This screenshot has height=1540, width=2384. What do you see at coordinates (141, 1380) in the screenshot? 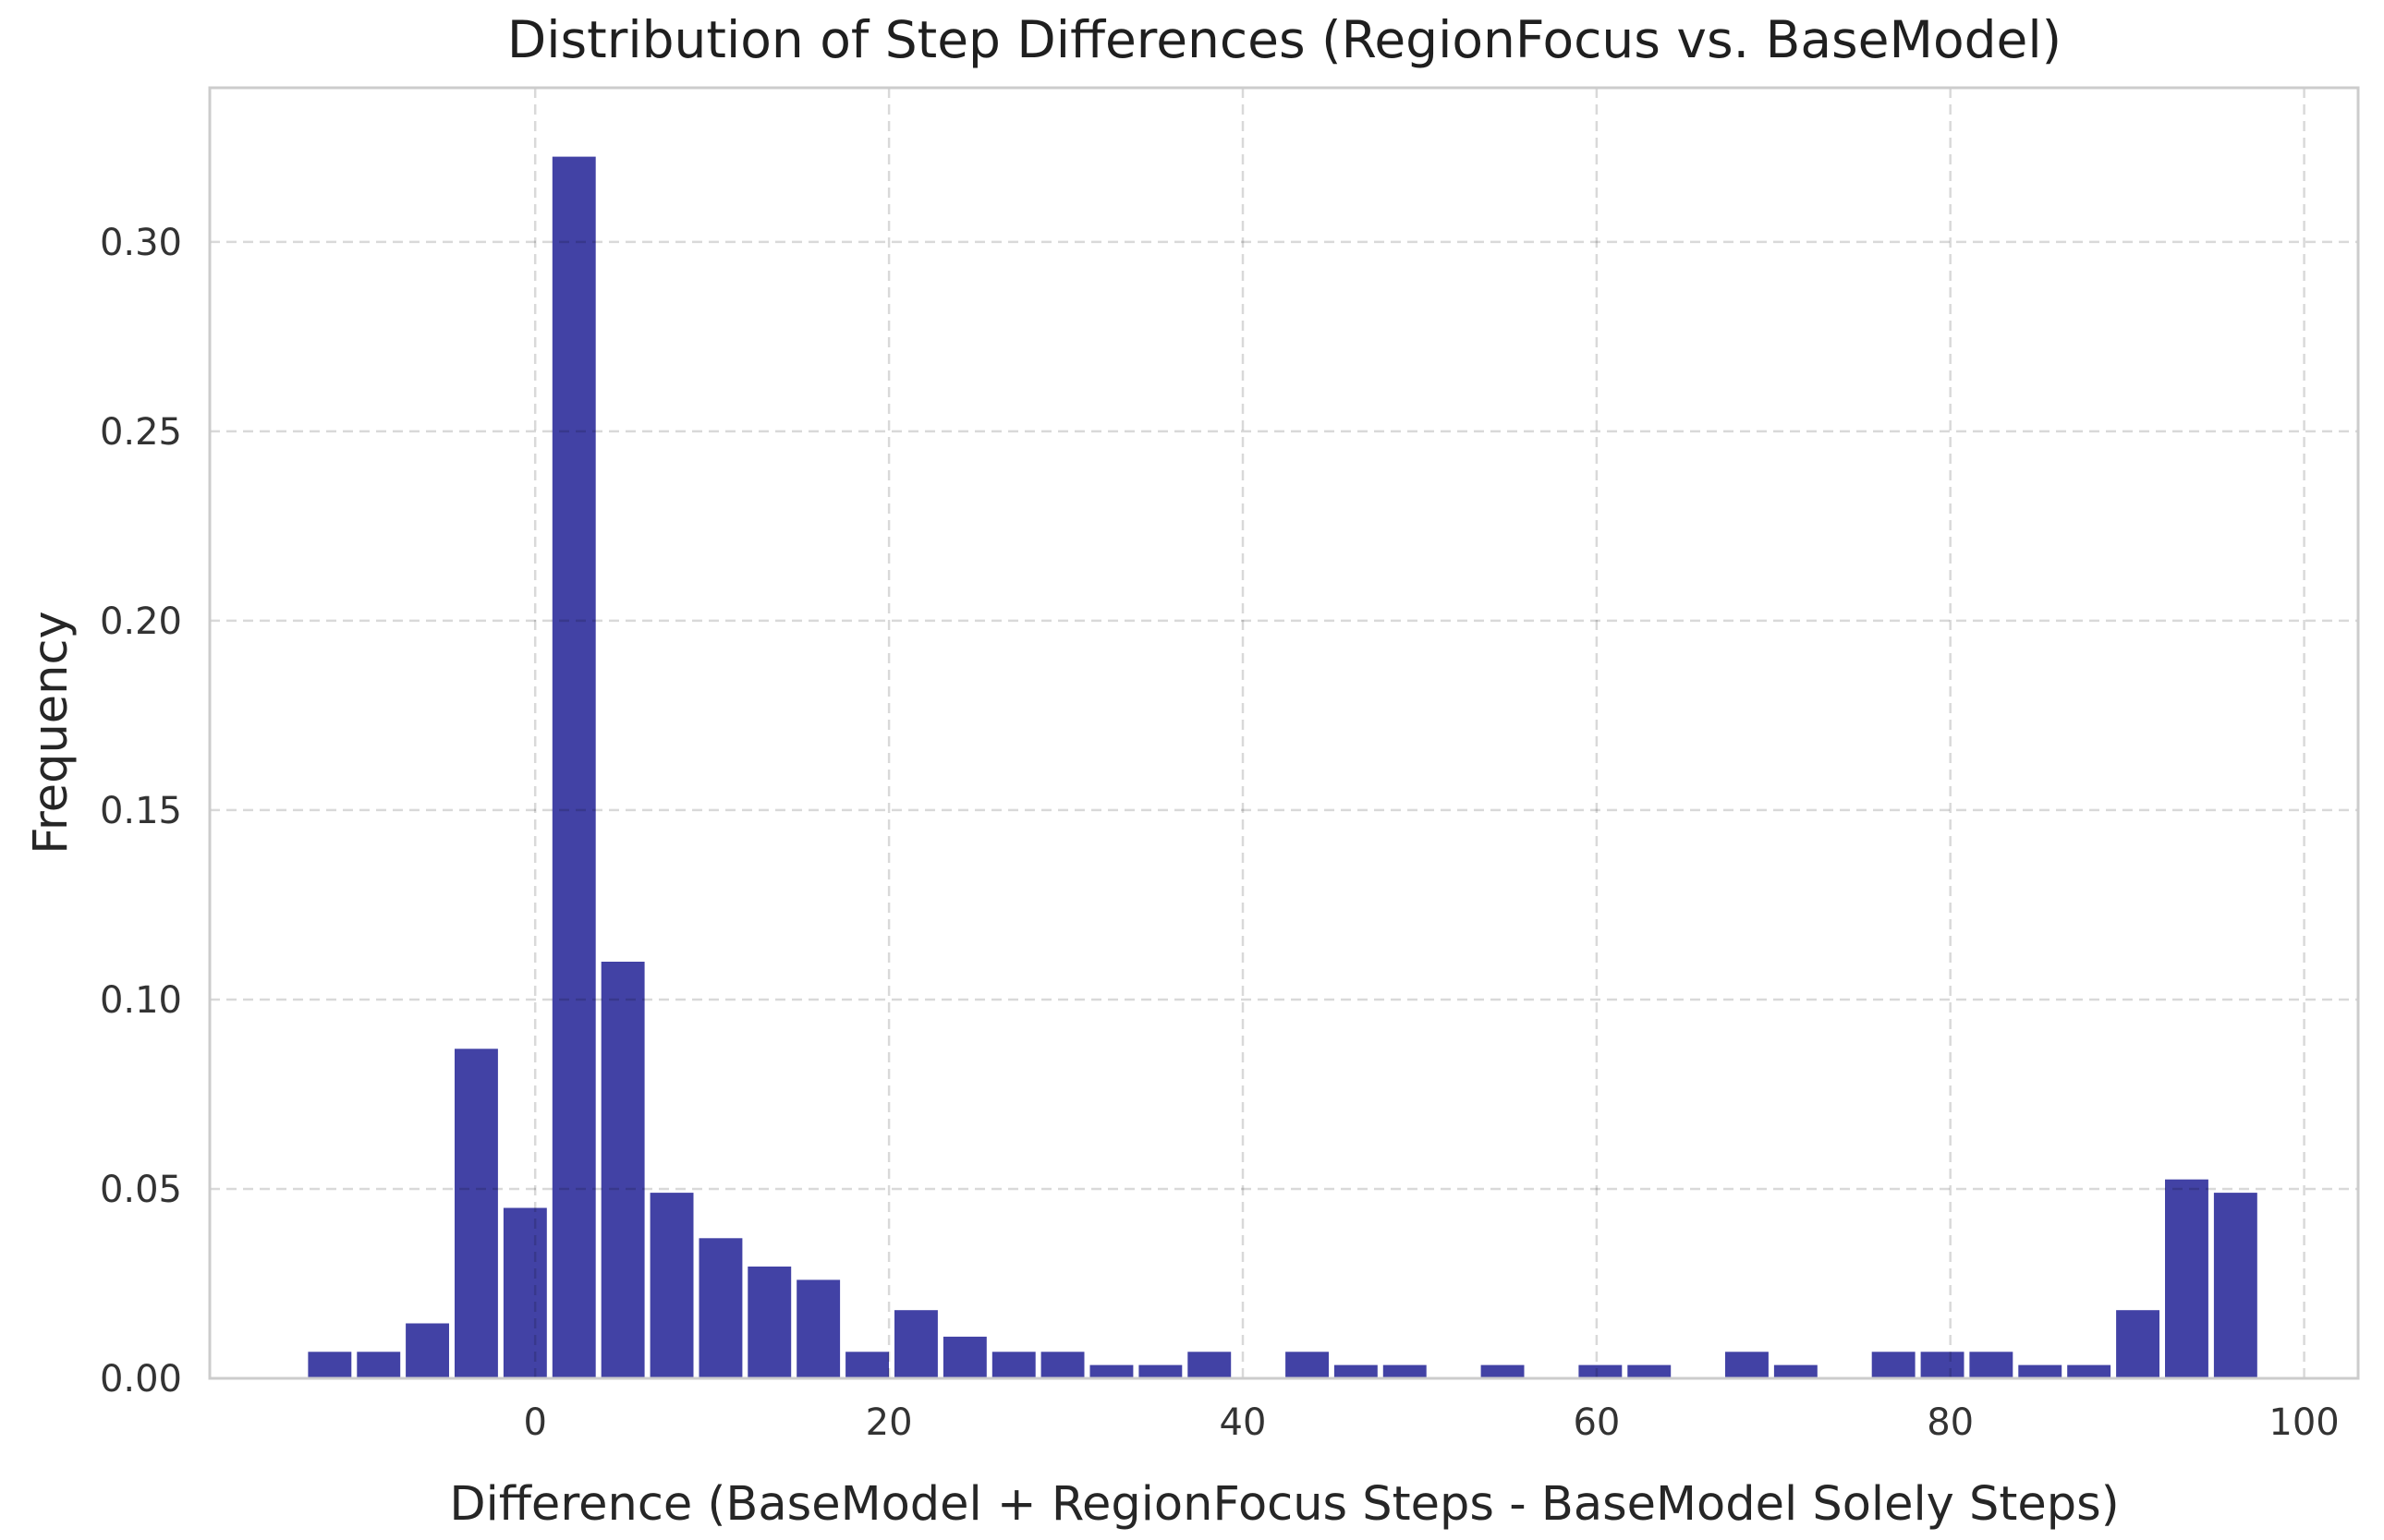
I see `y-tick-label: 0.00` at bounding box center [141, 1380].